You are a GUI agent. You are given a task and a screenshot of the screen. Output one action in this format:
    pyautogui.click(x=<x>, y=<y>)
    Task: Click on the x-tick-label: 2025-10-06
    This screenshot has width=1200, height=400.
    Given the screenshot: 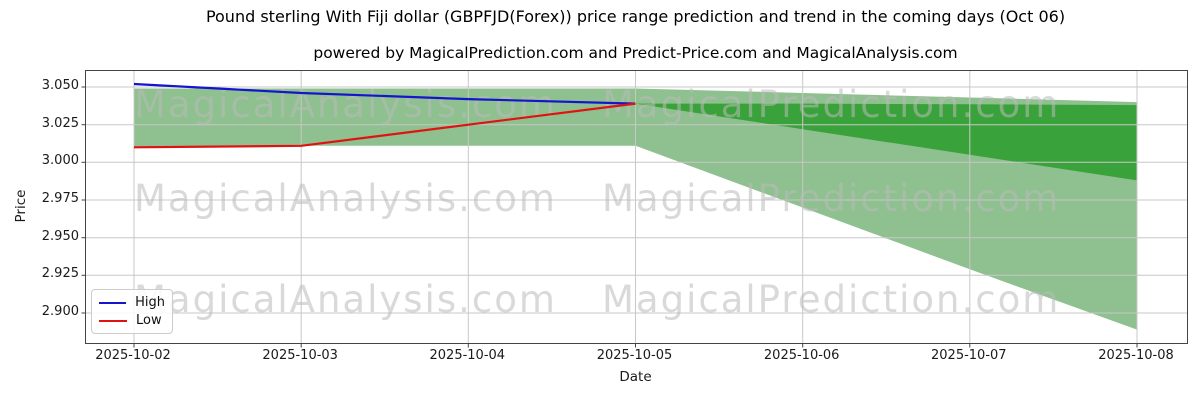 What is the action you would take?
    pyautogui.click(x=801, y=355)
    